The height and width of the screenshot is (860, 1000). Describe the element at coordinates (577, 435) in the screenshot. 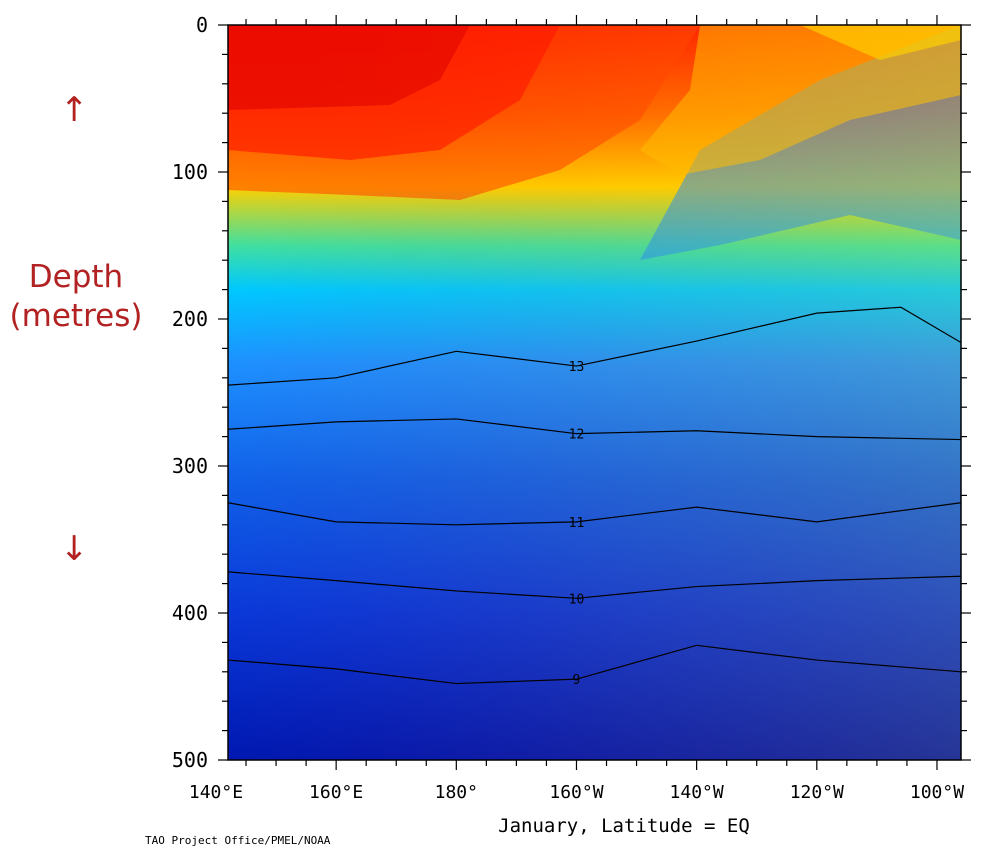

I see `contour-label-12: 12` at that location.